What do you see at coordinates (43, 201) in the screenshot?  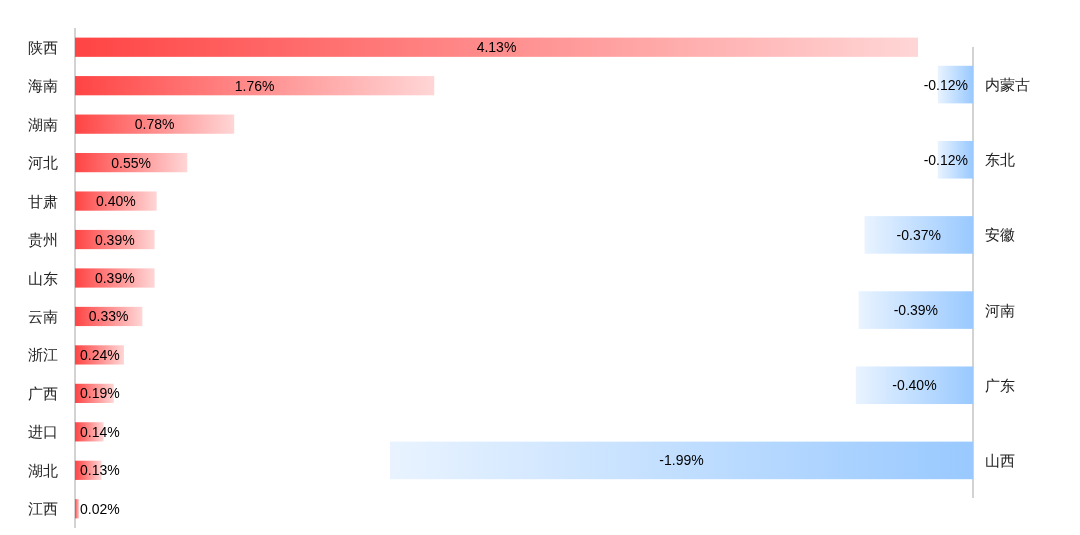 I see `y-tick-label: 甘肃` at bounding box center [43, 201].